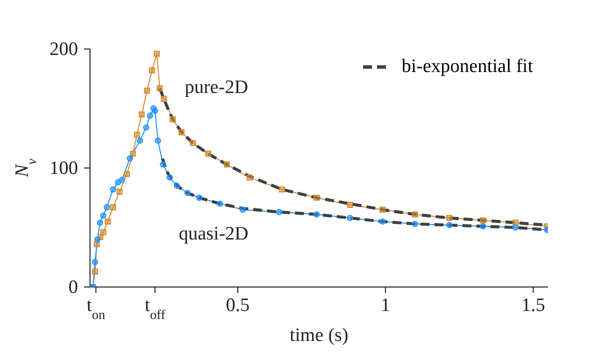 Image resolution: width=591 pixels, height=355 pixels. What do you see at coordinates (64, 49) in the screenshot?
I see `y-tick-label: 200` at bounding box center [64, 49].